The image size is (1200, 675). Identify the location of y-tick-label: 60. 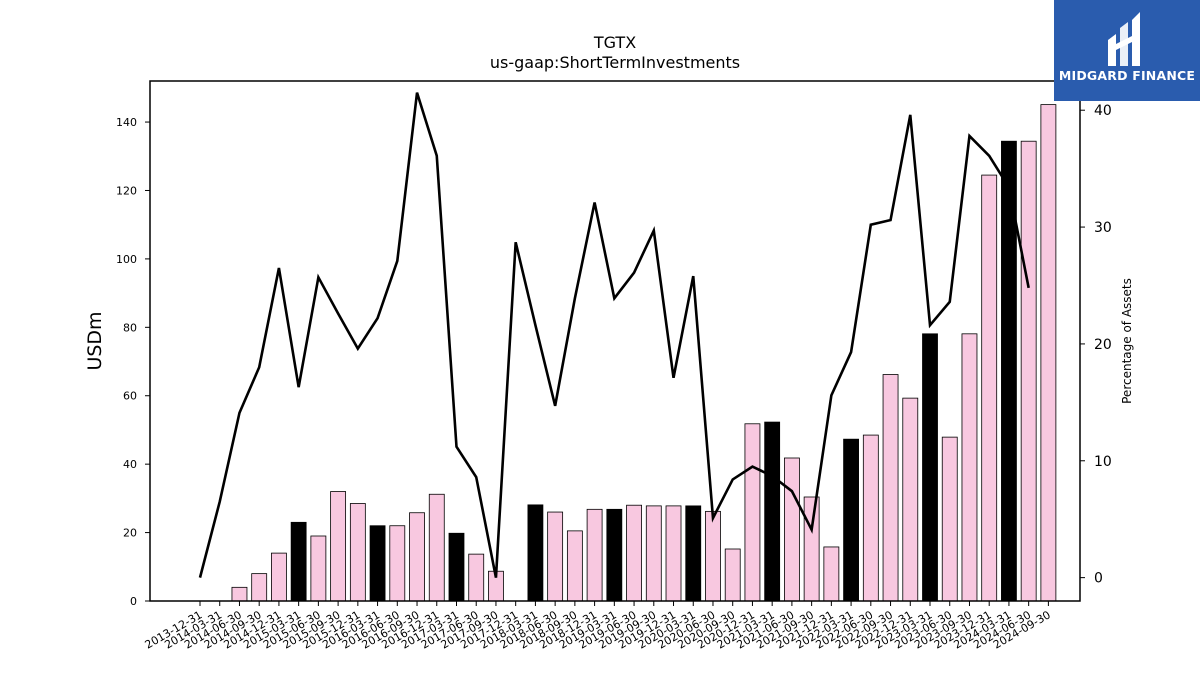
(130, 396).